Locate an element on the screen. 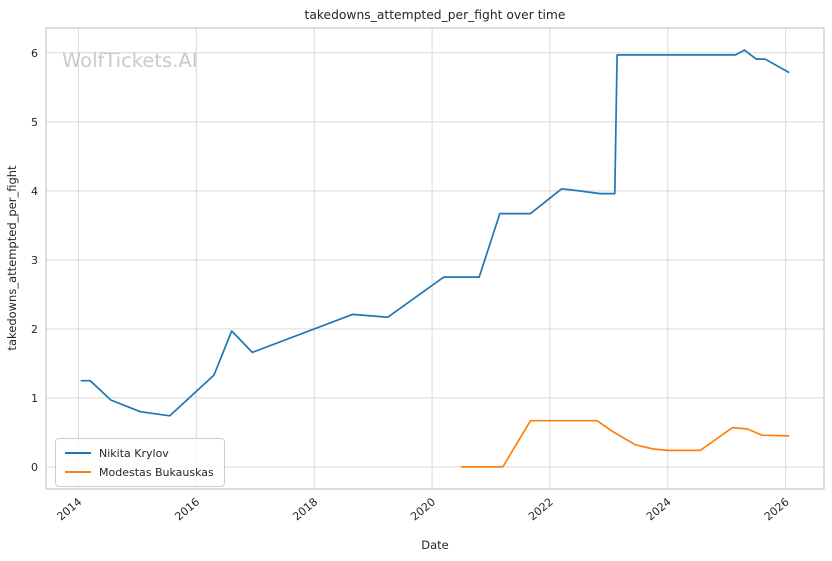 The height and width of the screenshot is (561, 832). chart-title: takedowns_attempted_per_fight over time is located at coordinates (435, 15).